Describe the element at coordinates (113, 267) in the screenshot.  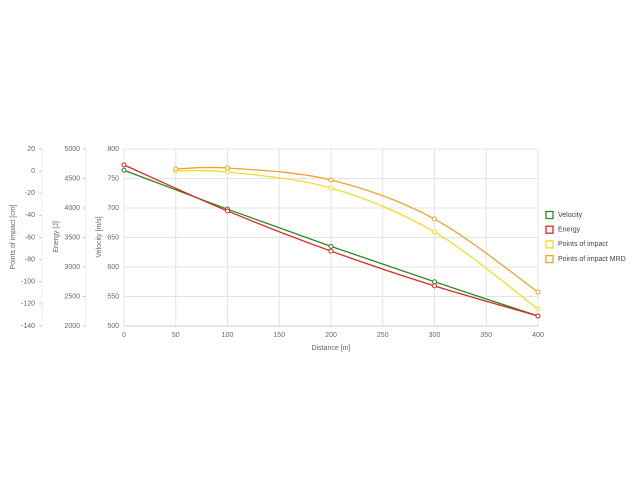
I see `y-tick-label: 600` at that location.